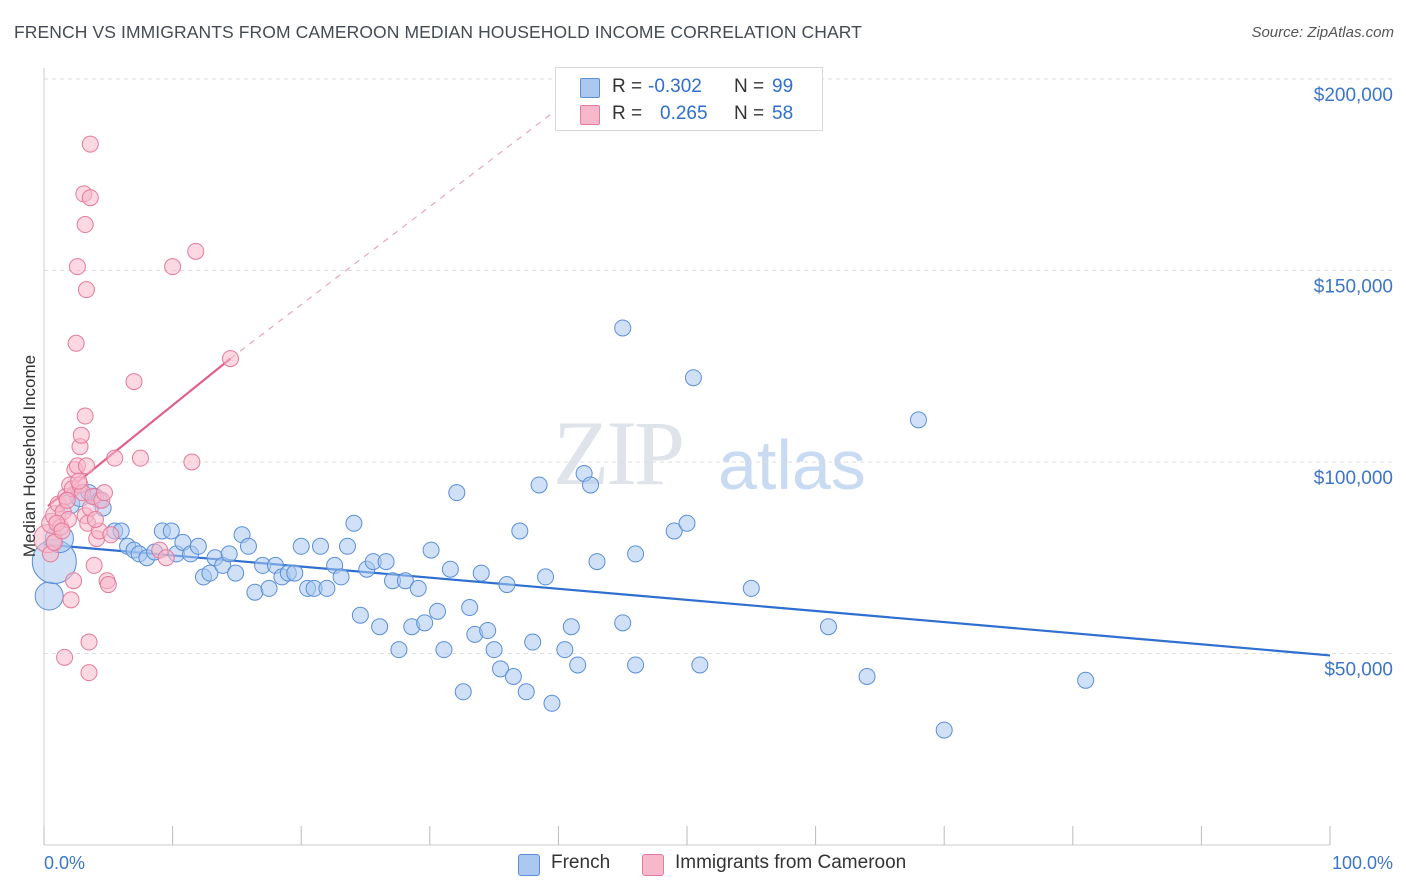 This screenshot has height=892, width=1406. Describe the element at coordinates (414, 219) in the screenshot. I see `trend-extension-cameroon` at that location.